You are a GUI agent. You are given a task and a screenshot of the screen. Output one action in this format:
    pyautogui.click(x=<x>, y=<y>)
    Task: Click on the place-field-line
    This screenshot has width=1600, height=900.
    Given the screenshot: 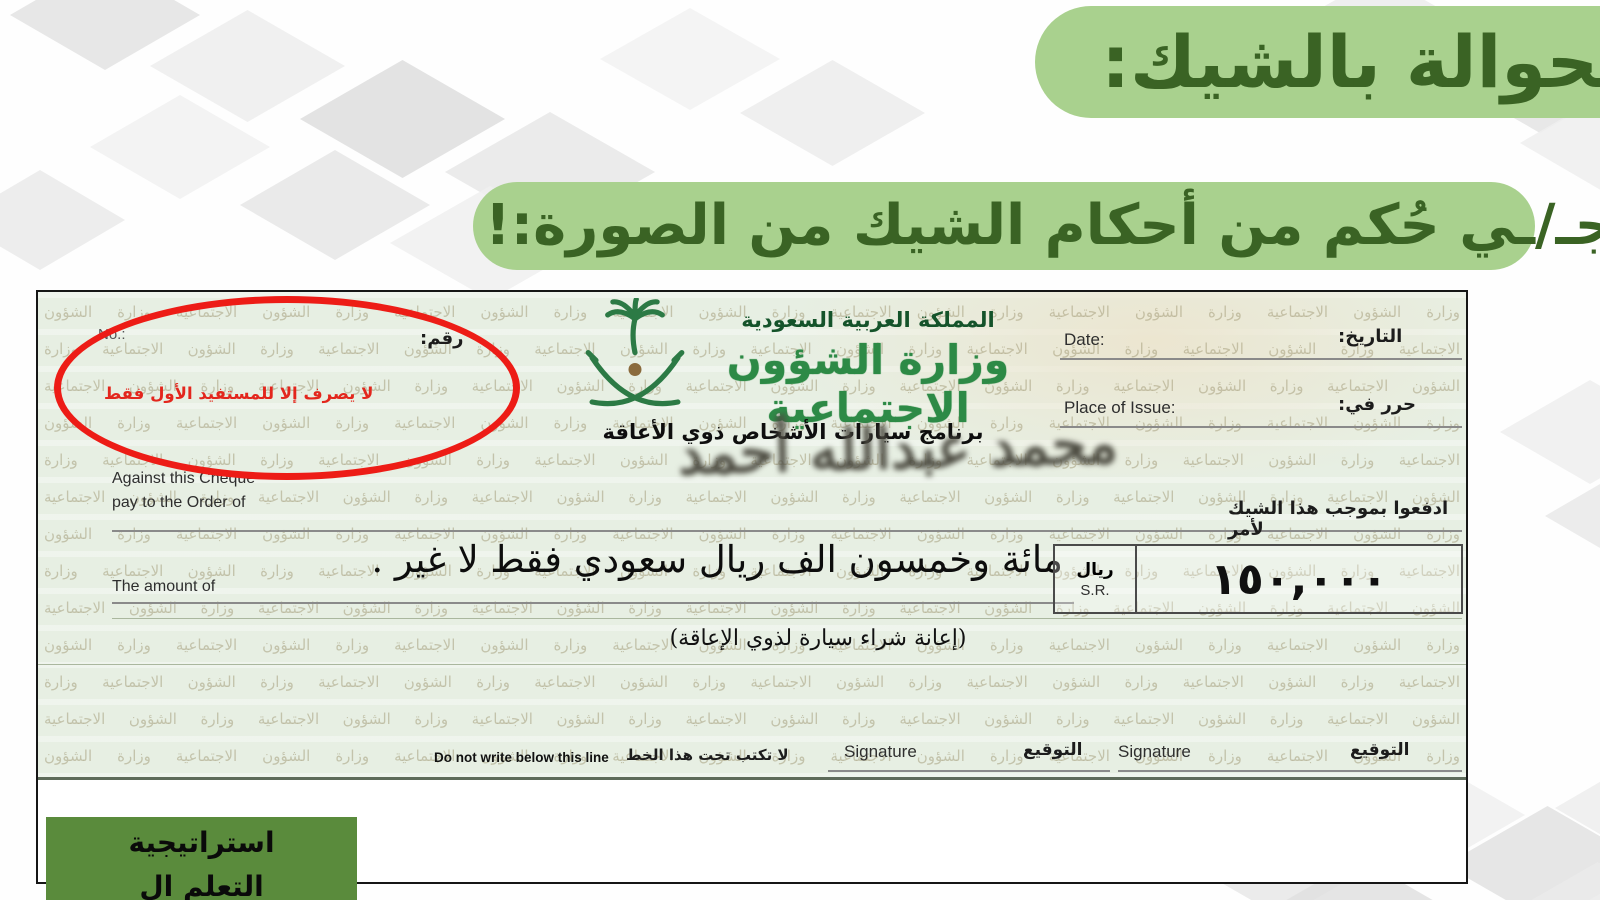 What is the action you would take?
    pyautogui.click(x=1261, y=413)
    